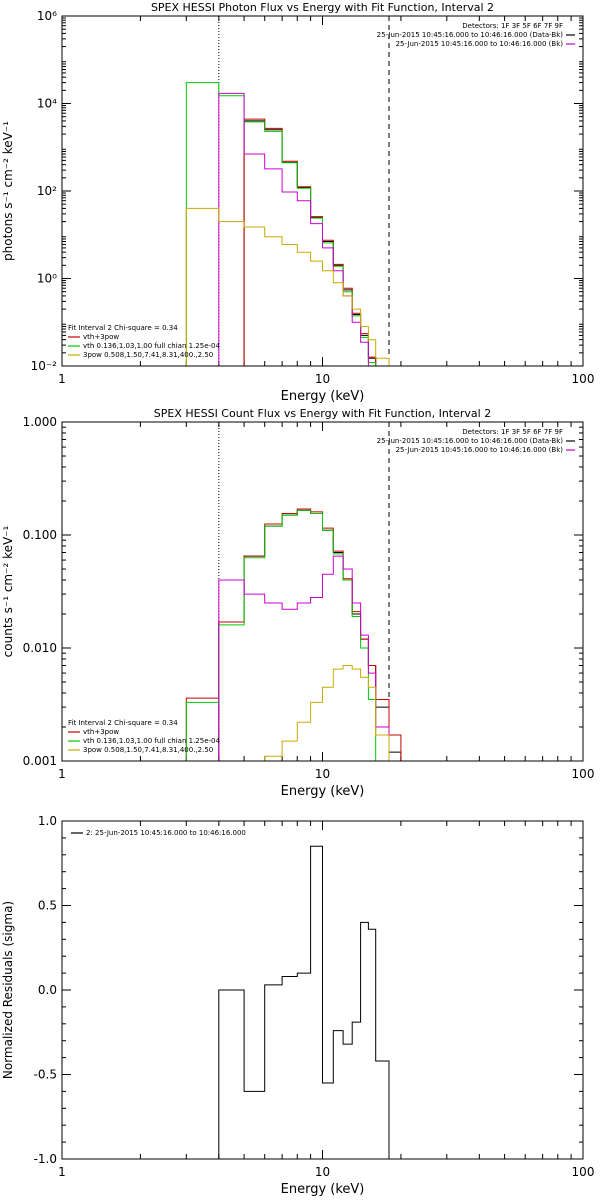  I want to click on y-axis-label: Normalized Residuals (sigma), so click(8, 990).